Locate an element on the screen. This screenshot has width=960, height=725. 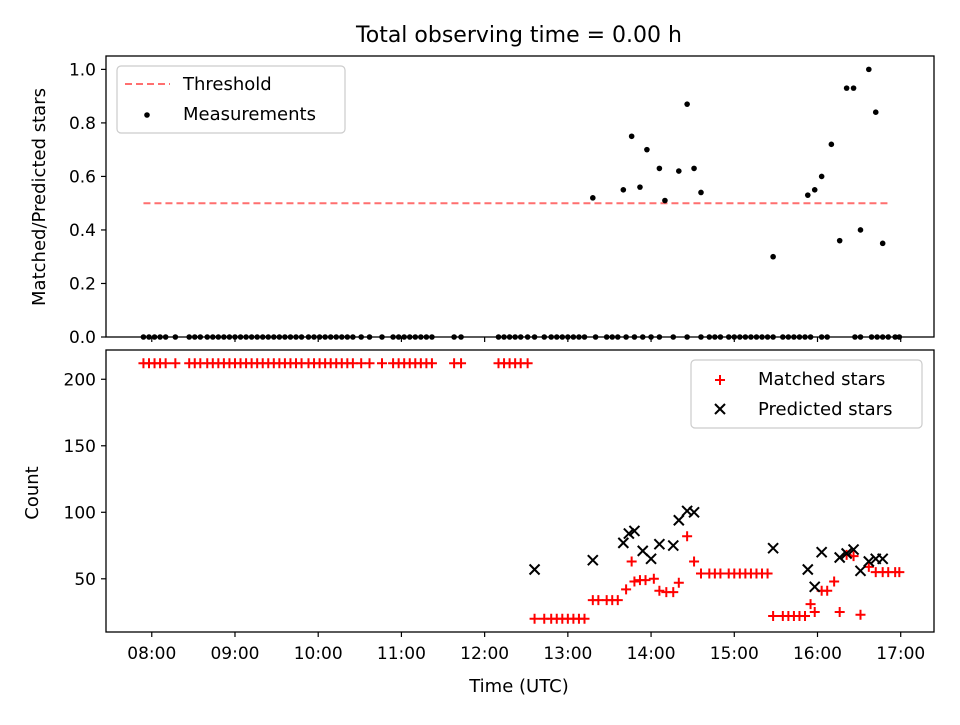
x-tick-label: 15:00 is located at coordinates (734, 654).